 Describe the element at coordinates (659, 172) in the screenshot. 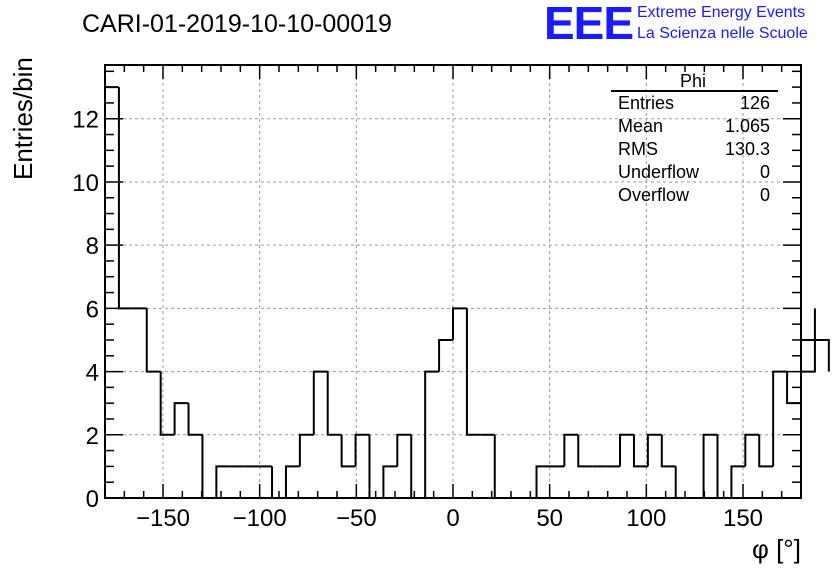

I see `stats-label: Underflow` at that location.